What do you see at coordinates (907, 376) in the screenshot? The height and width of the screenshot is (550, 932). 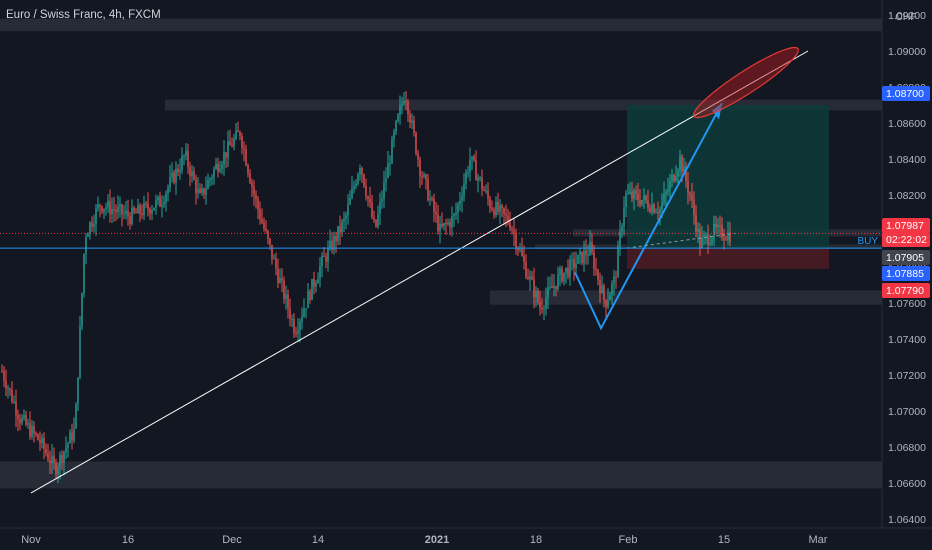 I see `price-tick: 1.07200` at bounding box center [907, 376].